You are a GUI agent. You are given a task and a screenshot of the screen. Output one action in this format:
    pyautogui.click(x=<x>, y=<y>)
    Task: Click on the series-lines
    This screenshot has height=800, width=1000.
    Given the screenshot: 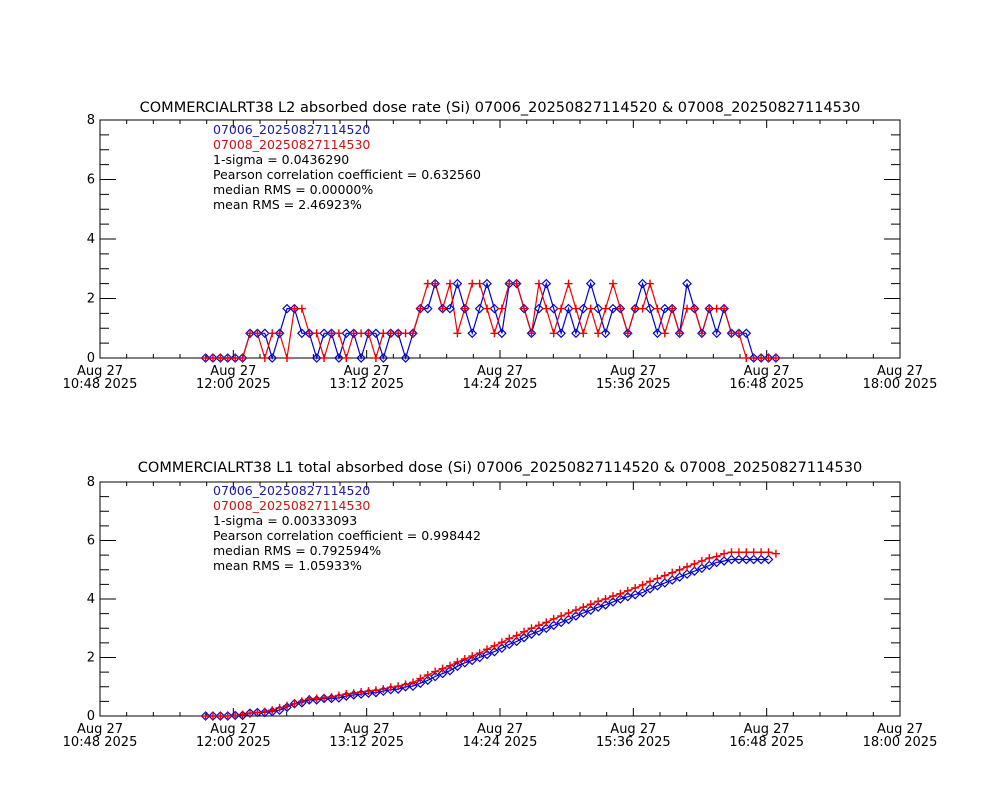 What is the action you would take?
    pyautogui.click(x=491, y=634)
    